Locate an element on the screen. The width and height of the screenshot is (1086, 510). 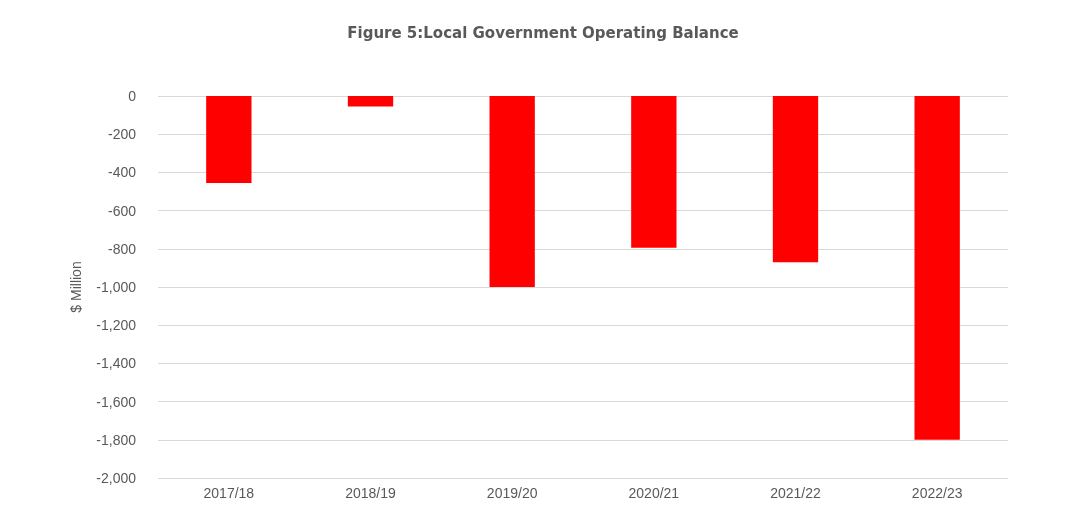
x-tick-label: 2018/19 is located at coordinates (371, 493).